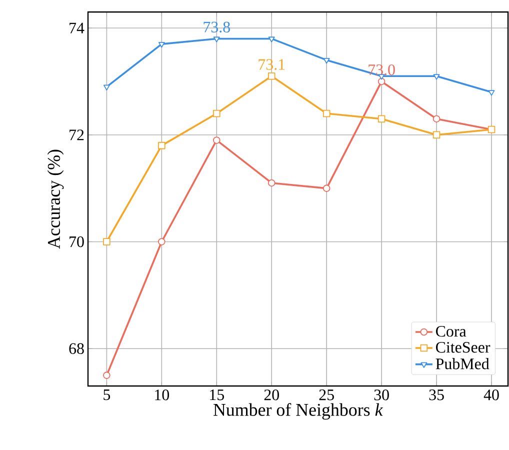 Image resolution: width=509 pixels, height=450 pixels. Describe the element at coordinates (381, 395) in the screenshot. I see `x-tick-label: 30` at that location.